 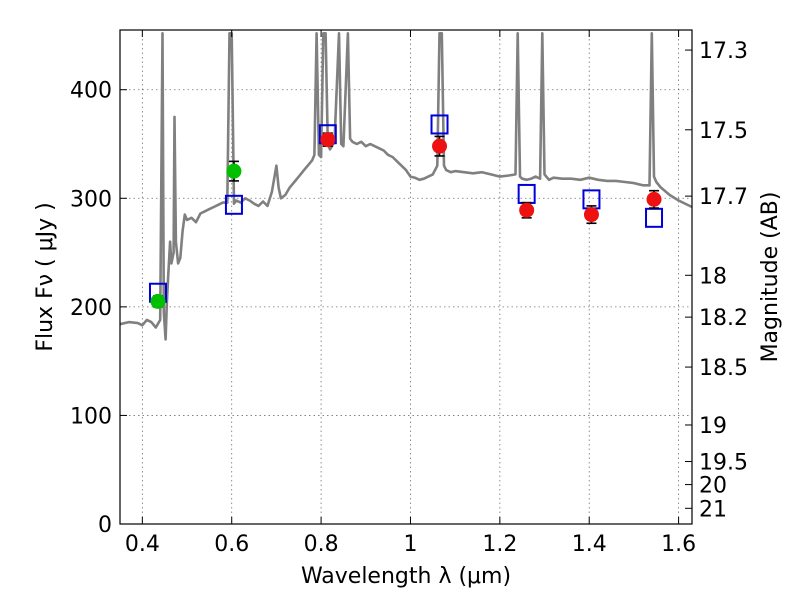 What do you see at coordinates (723, 318) in the screenshot?
I see `mag-tick-label: 18.2` at bounding box center [723, 318].